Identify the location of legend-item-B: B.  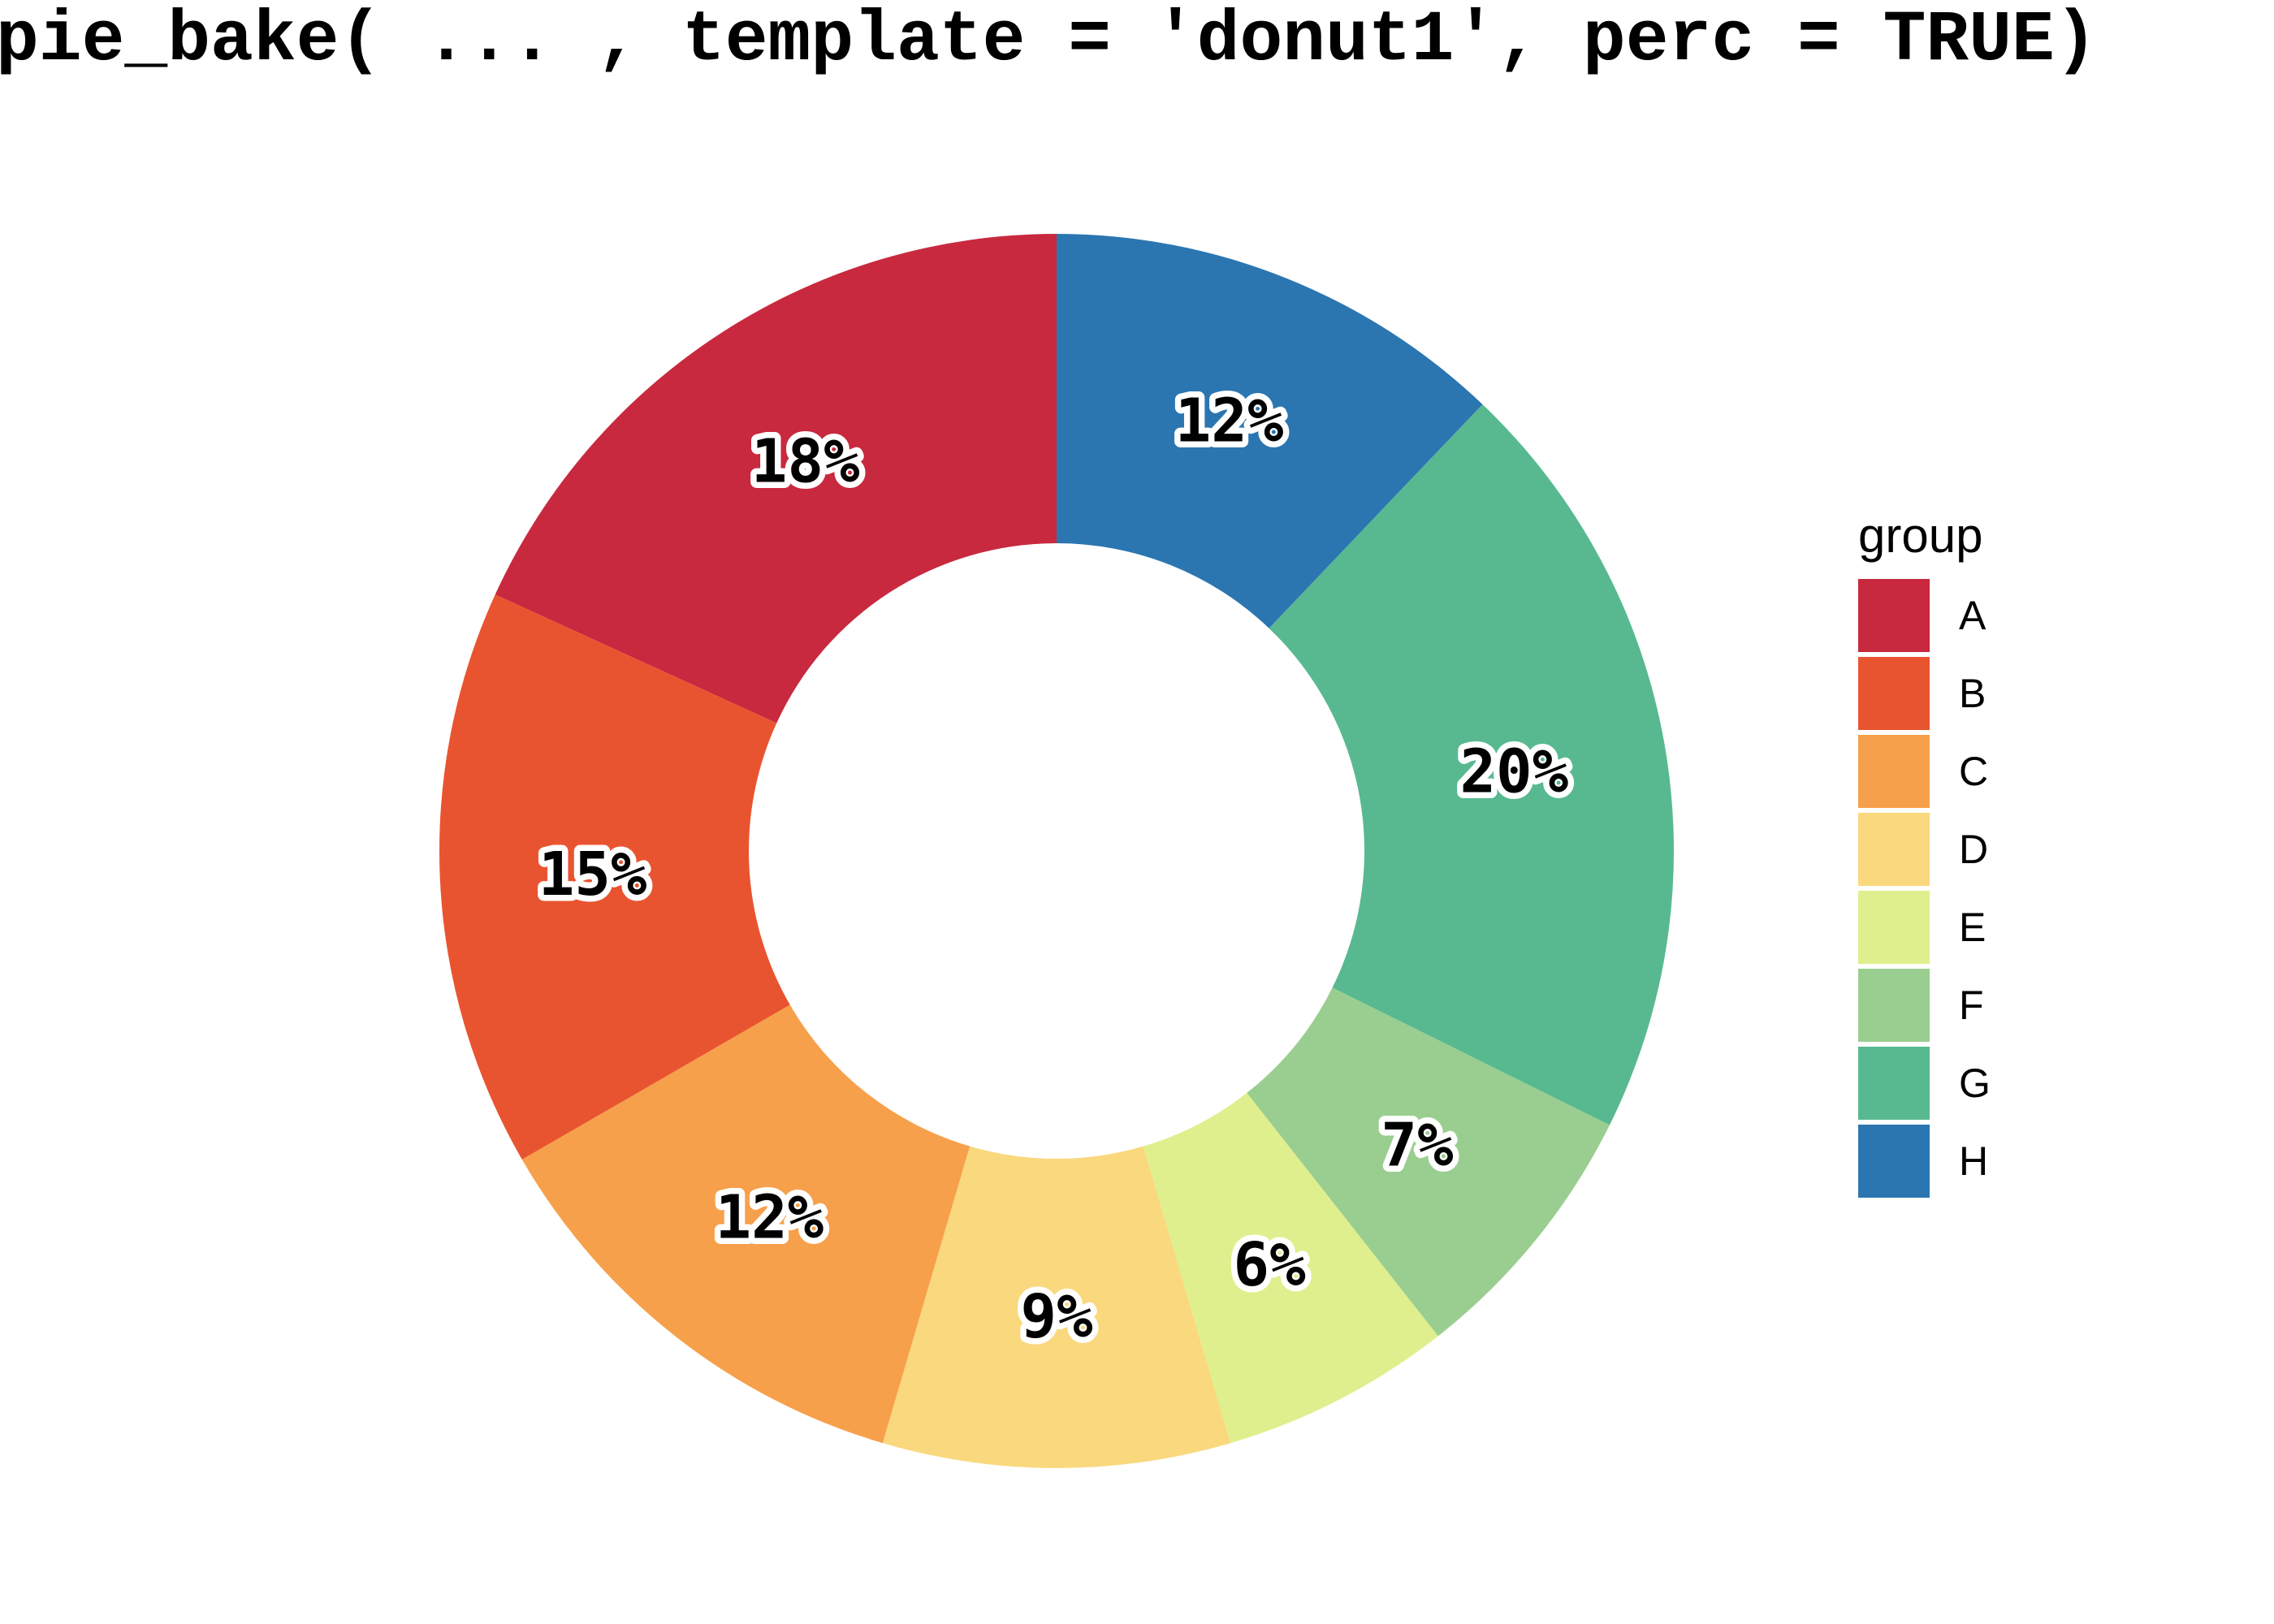
(1924, 694).